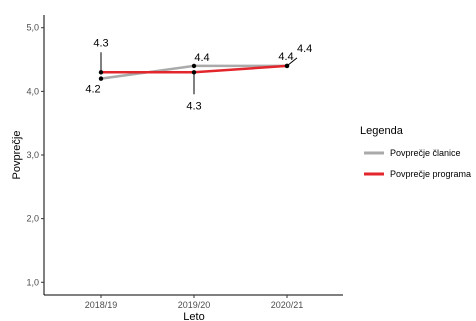  Describe the element at coordinates (425, 153) in the screenshot. I see `legend-label-clanice: Povprečje članice` at that location.